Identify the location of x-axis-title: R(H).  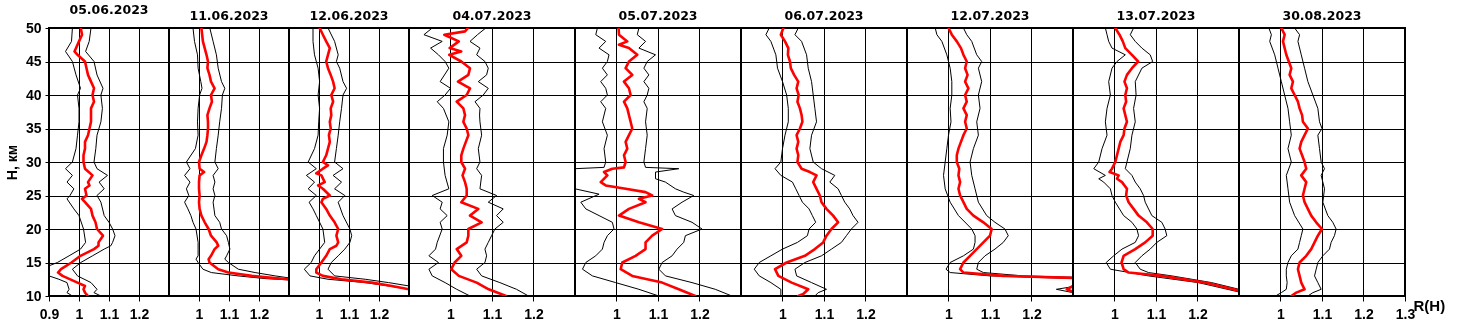
(1429, 305).